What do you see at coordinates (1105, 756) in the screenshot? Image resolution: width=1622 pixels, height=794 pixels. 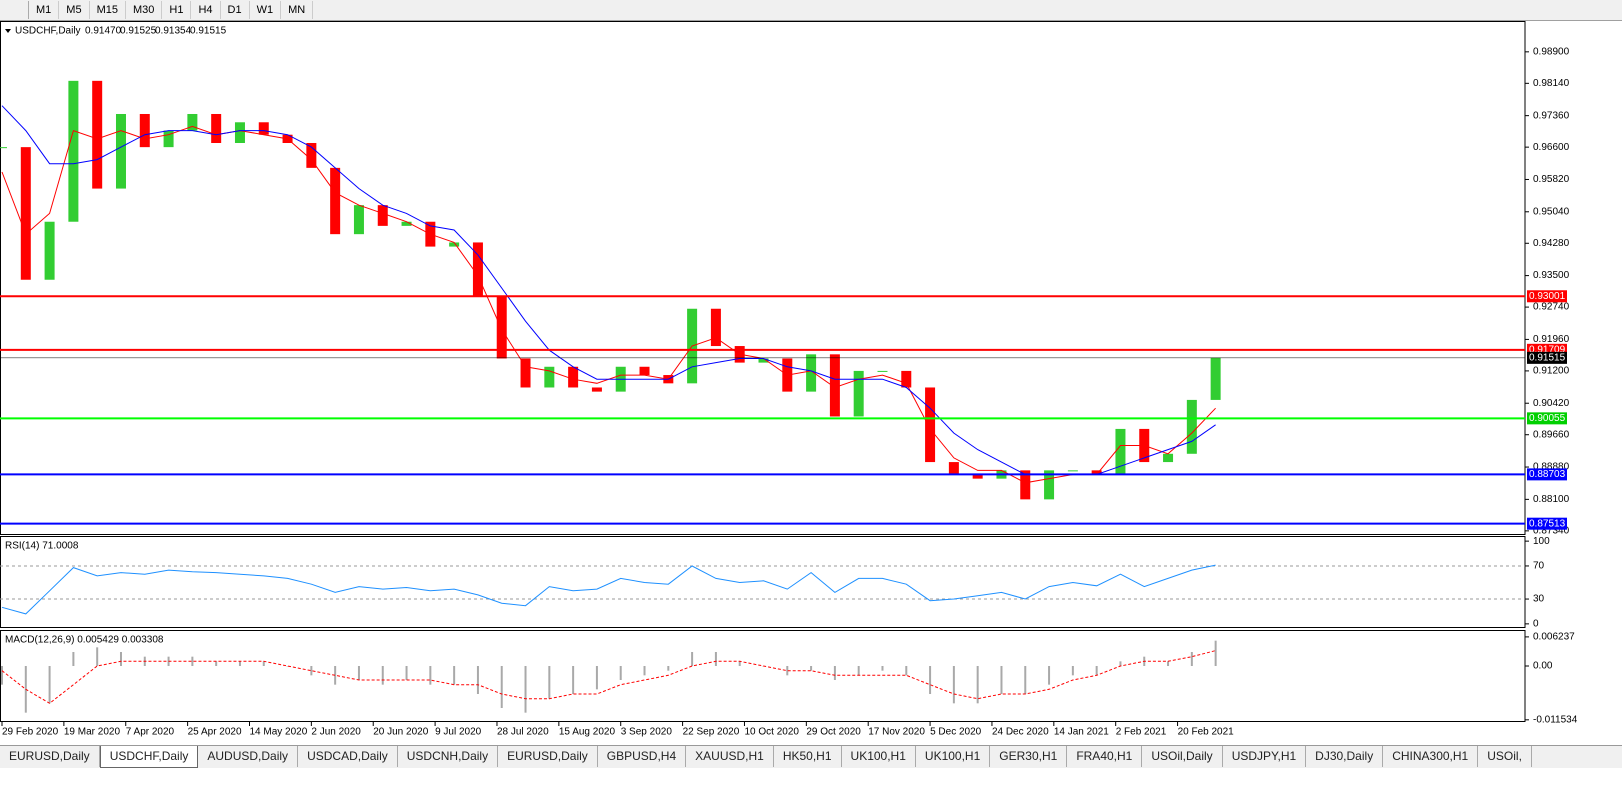 I see `chart-tab: FRA40,H1` at bounding box center [1105, 756].